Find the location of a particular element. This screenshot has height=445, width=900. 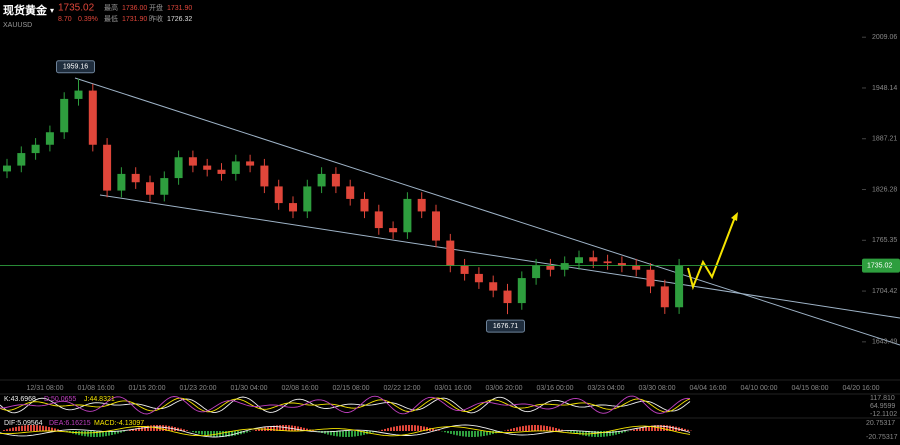

kdj-axis-label: 117.810 is located at coordinates (882, 398).